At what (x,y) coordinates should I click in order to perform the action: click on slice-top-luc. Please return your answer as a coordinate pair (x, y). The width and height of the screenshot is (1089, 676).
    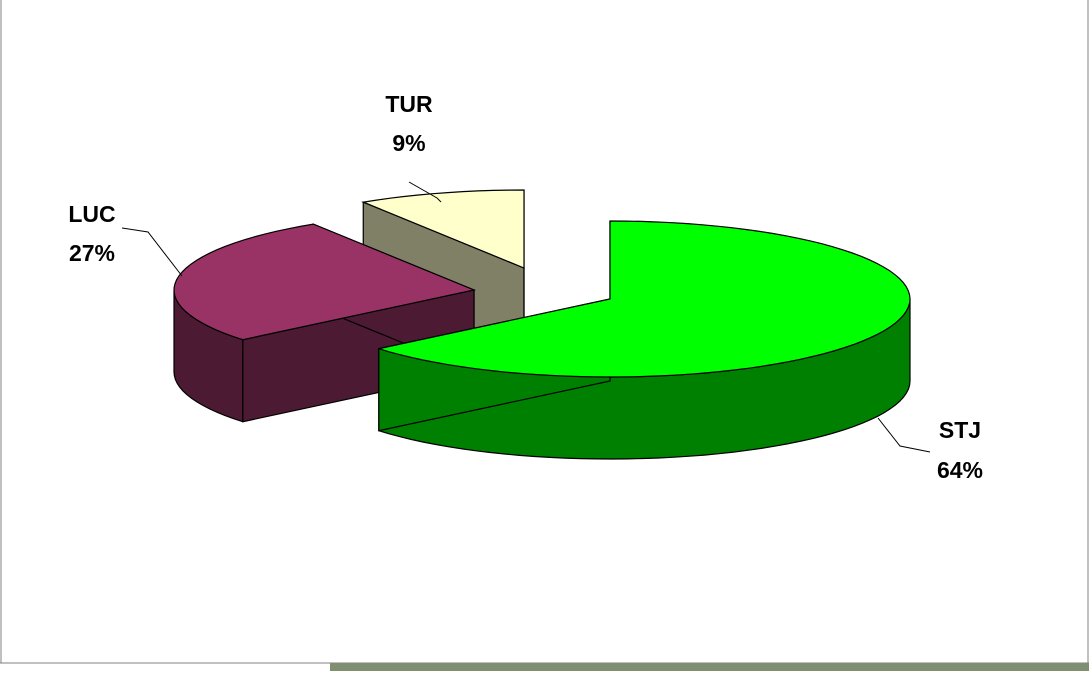
    Looking at the image, I should click on (325, 282).